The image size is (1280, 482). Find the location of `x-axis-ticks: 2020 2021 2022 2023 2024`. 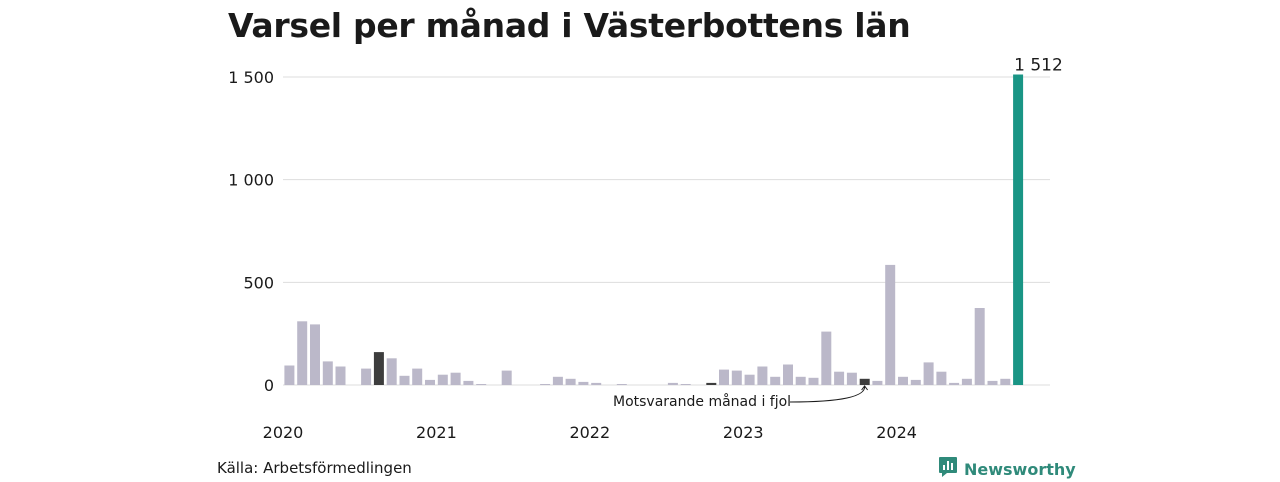

x-axis-ticks: 2020 2021 2022 2023 2024 is located at coordinates (590, 432).